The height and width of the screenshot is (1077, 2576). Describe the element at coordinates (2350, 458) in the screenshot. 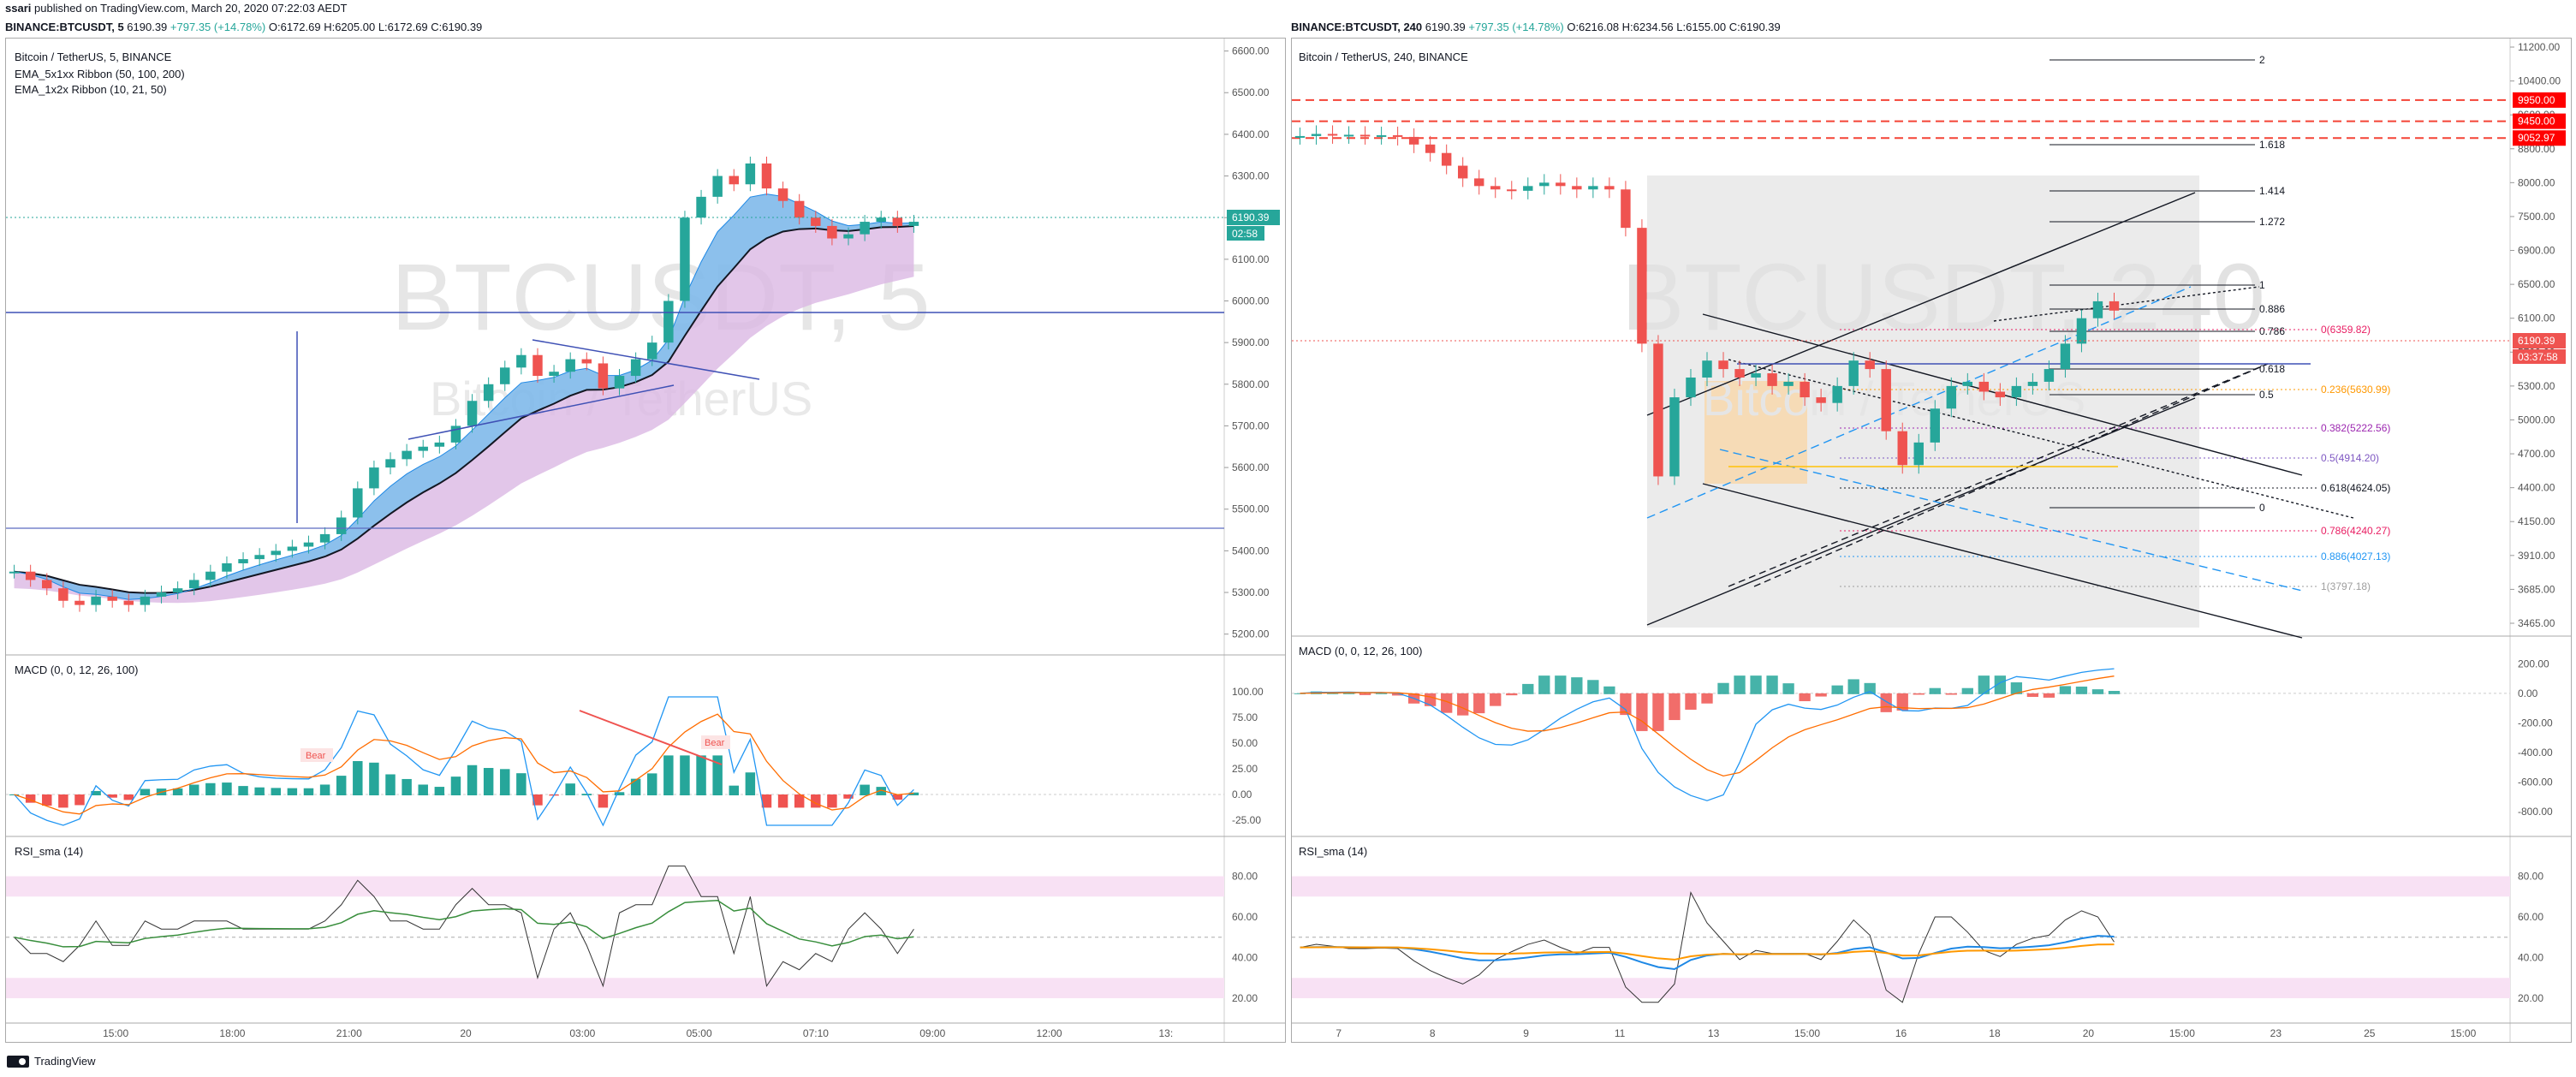

I see `right-fib-ret-label-3: 0.5(4914.20)` at that location.